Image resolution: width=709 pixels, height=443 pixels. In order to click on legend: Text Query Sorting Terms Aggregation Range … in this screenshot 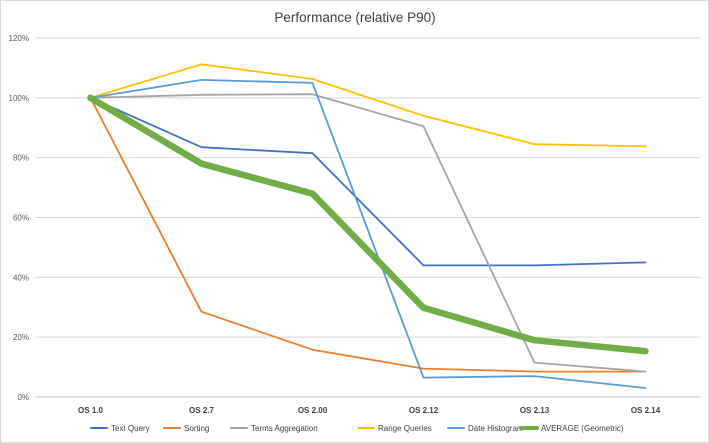, I will do `click(357, 428)`.